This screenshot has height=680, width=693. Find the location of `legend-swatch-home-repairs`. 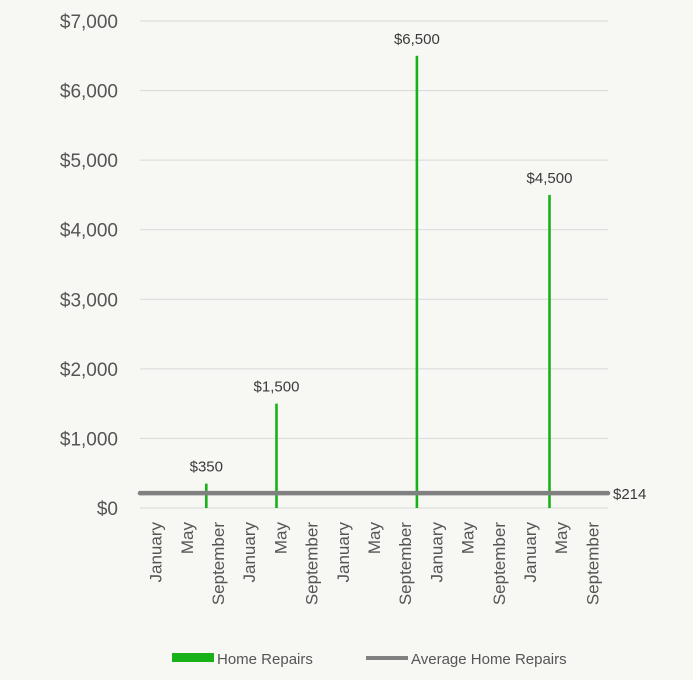

legend-swatch-home-repairs is located at coordinates (193, 657).